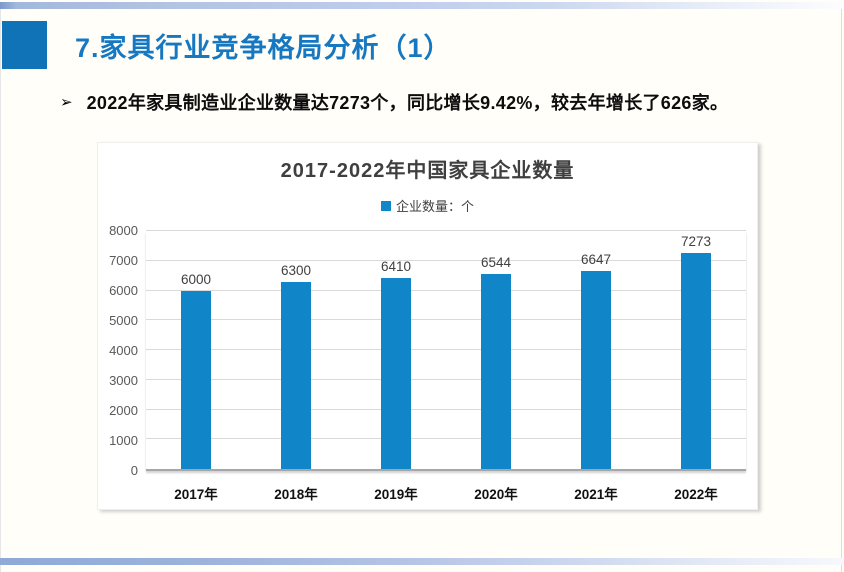 This screenshot has height=572, width=844. What do you see at coordinates (123, 380) in the screenshot?
I see `y-tick-label: 3000` at bounding box center [123, 380].